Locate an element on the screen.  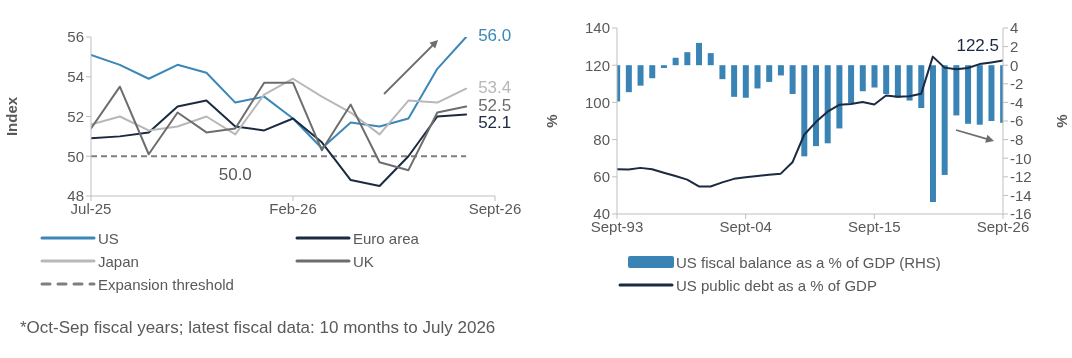
y-tick-label: 48 is located at coordinates (75, 196).